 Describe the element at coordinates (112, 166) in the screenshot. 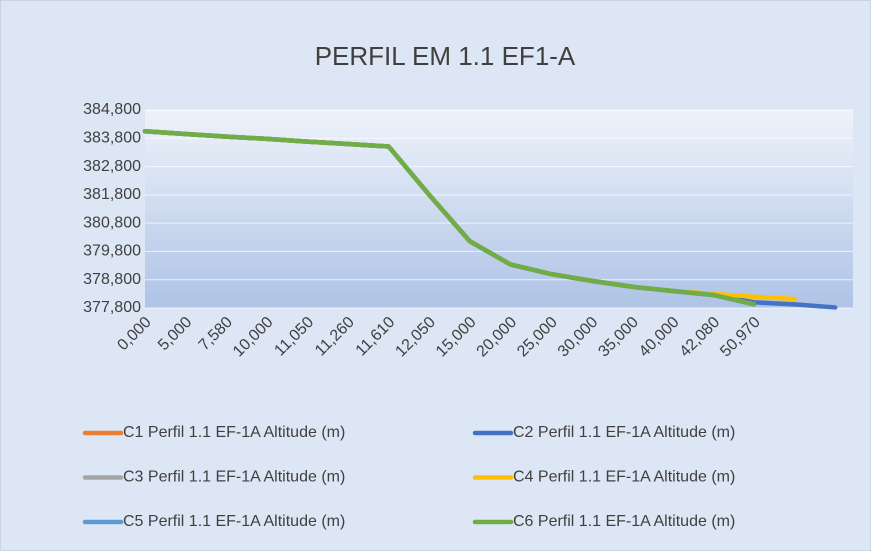

I see `y-tick-label: 382,800` at that location.